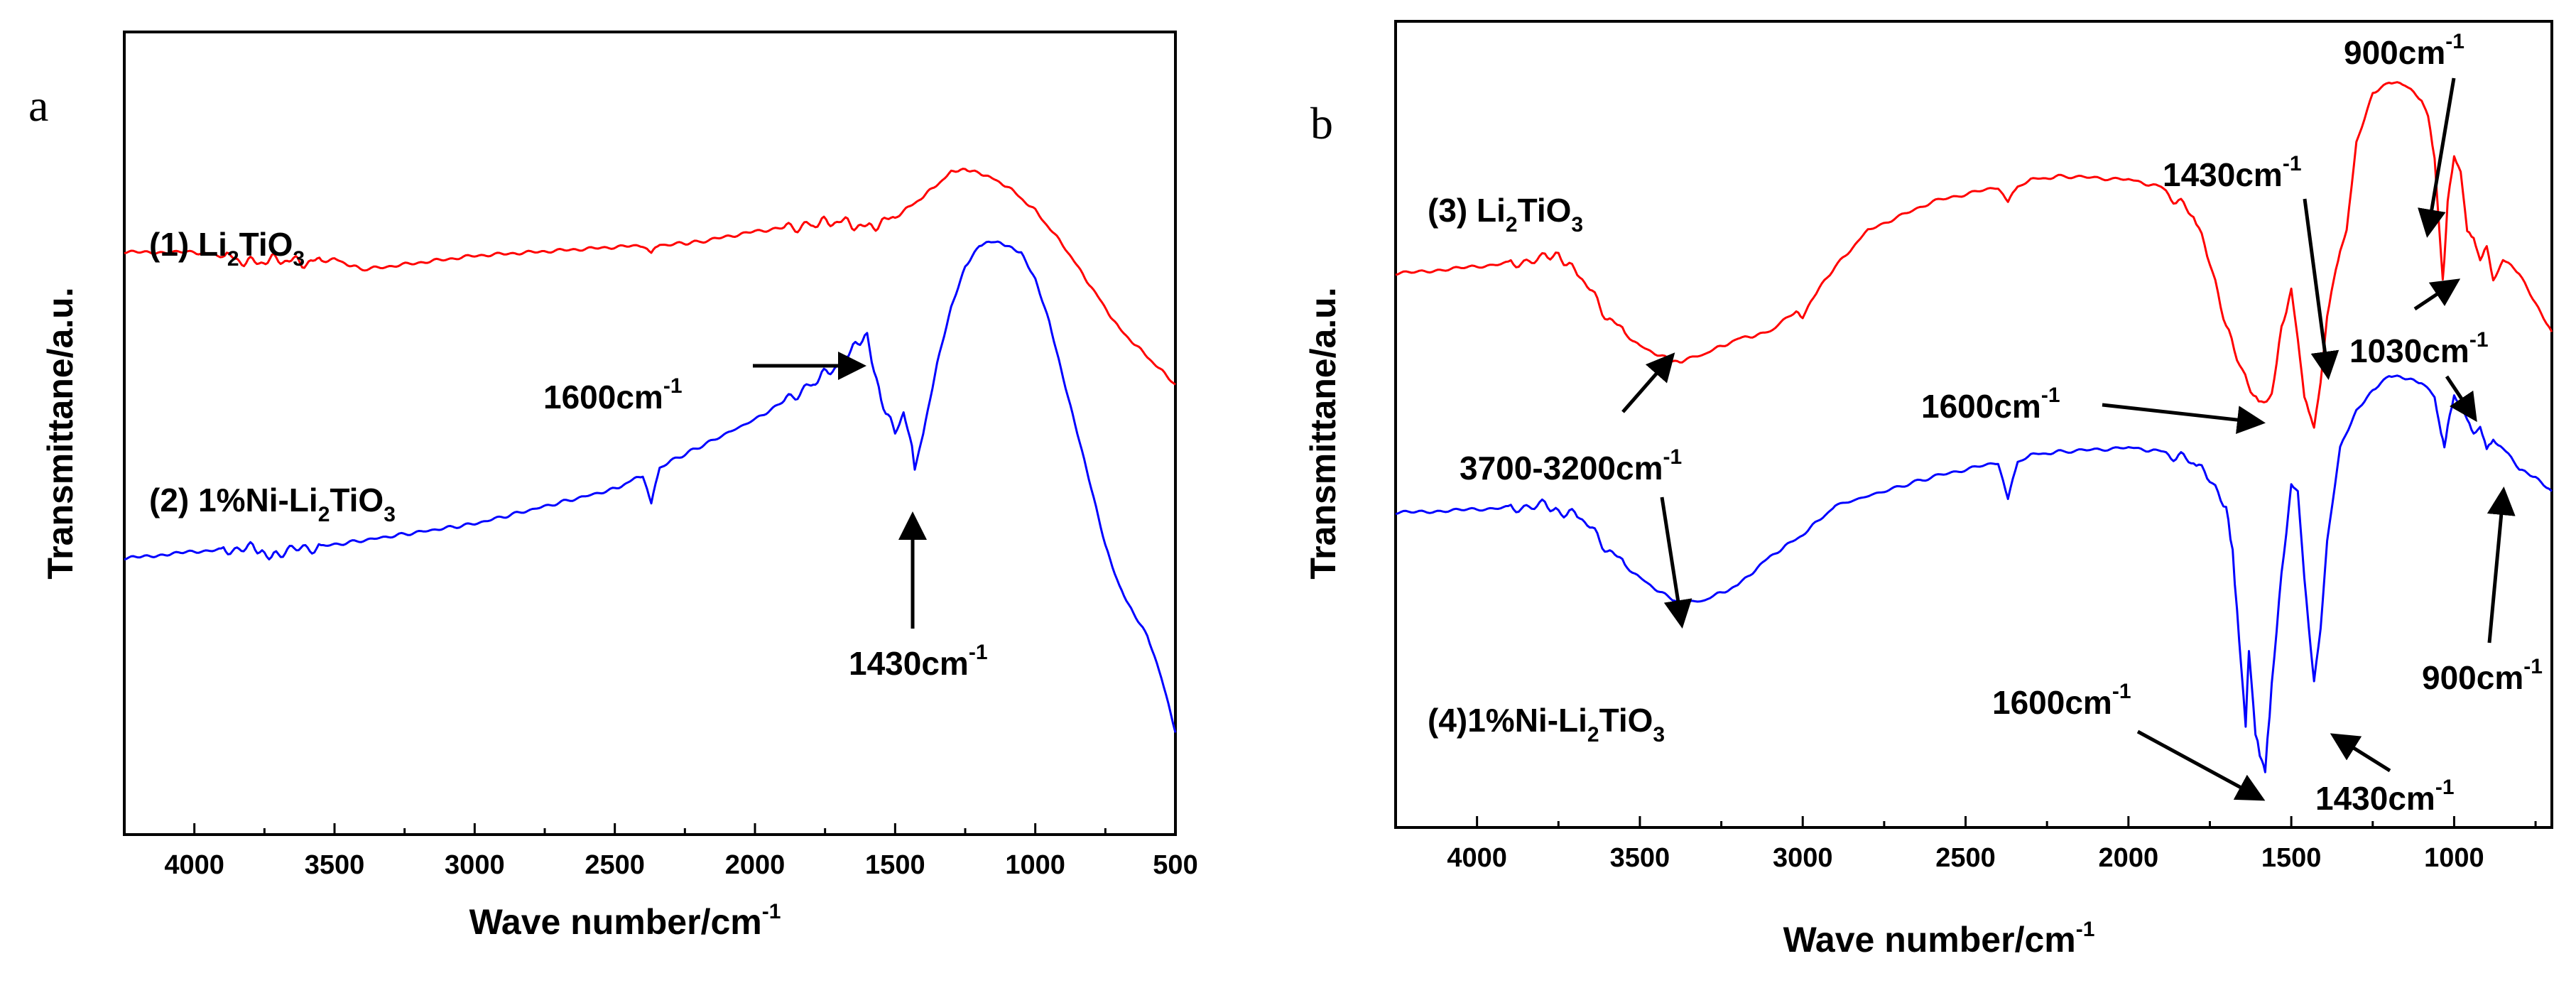 This screenshot has height=988, width=2576. Describe the element at coordinates (1990, 404) in the screenshot. I see `annotation-b-1600-top: 1600cm-1` at that location.